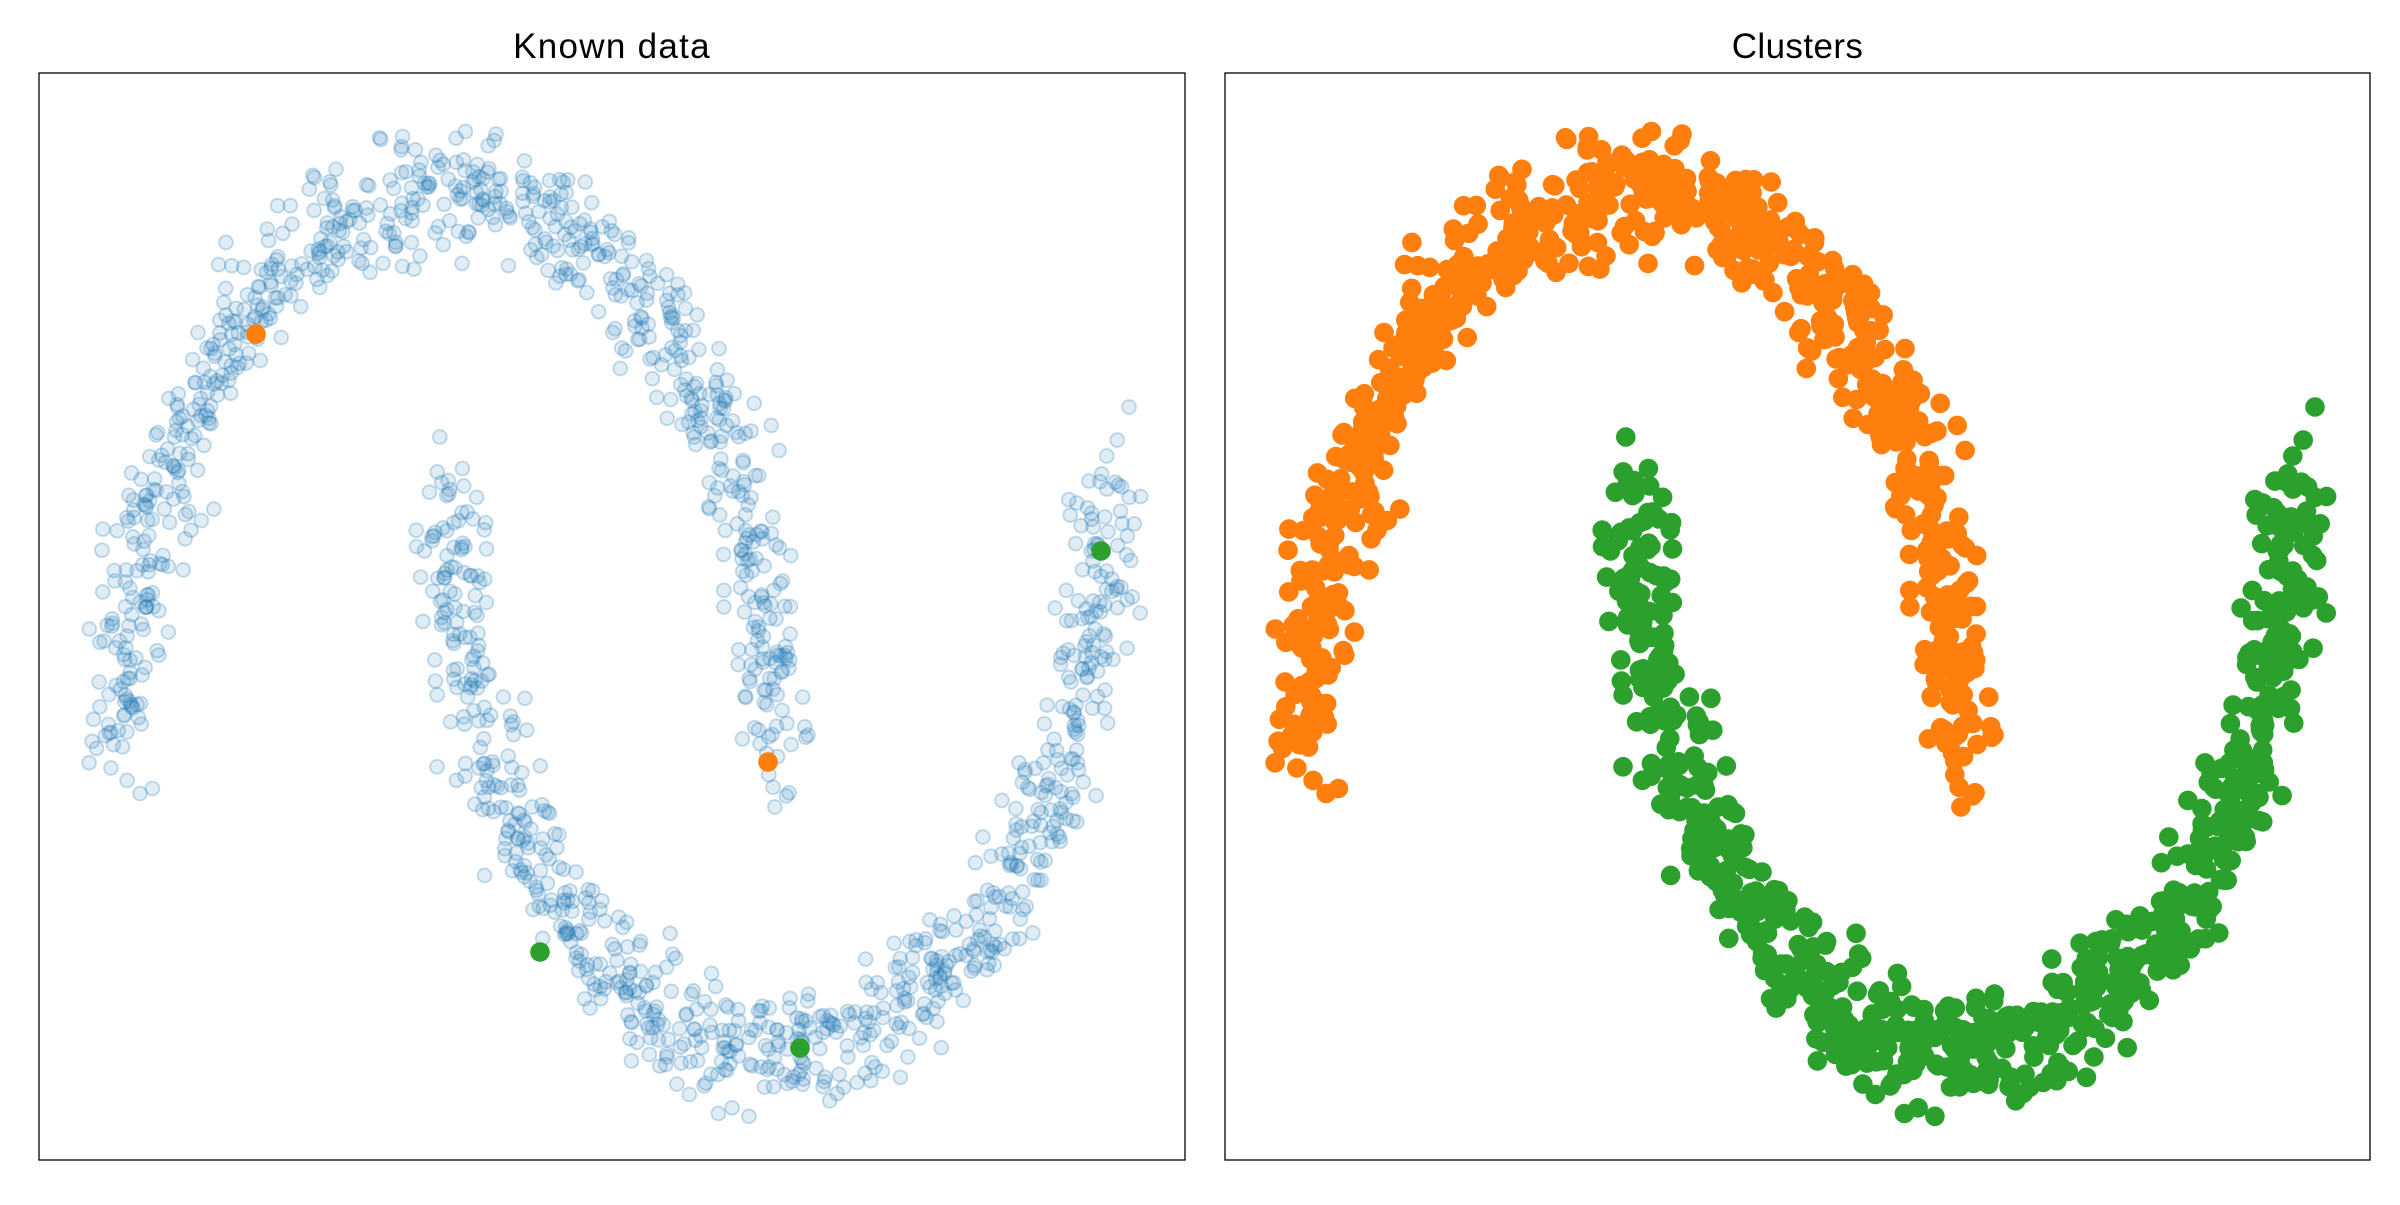 The width and height of the screenshot is (2400, 1205). What do you see at coordinates (612, 46) in the screenshot?
I see `svg-text: Known data` at bounding box center [612, 46].